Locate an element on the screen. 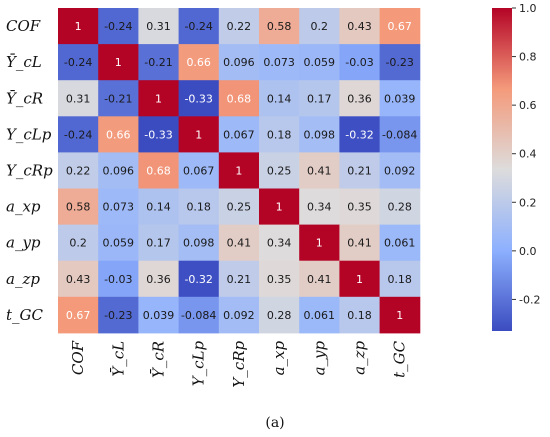  row-label: Y_cRp is located at coordinates (29, 170).